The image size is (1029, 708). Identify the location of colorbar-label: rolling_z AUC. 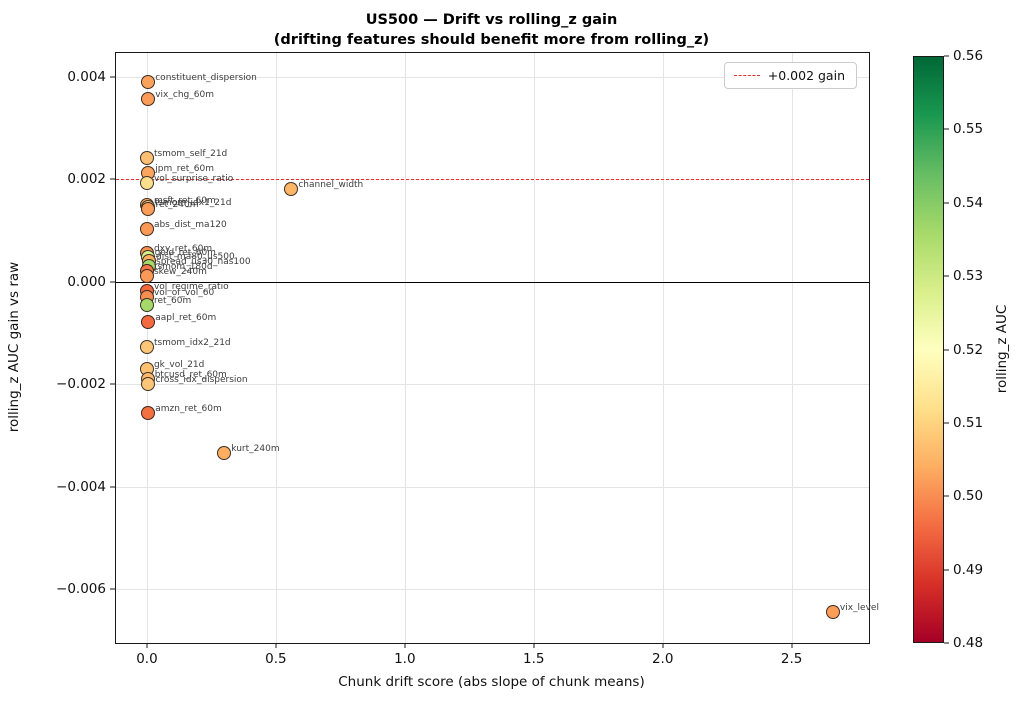
(1002, 349).